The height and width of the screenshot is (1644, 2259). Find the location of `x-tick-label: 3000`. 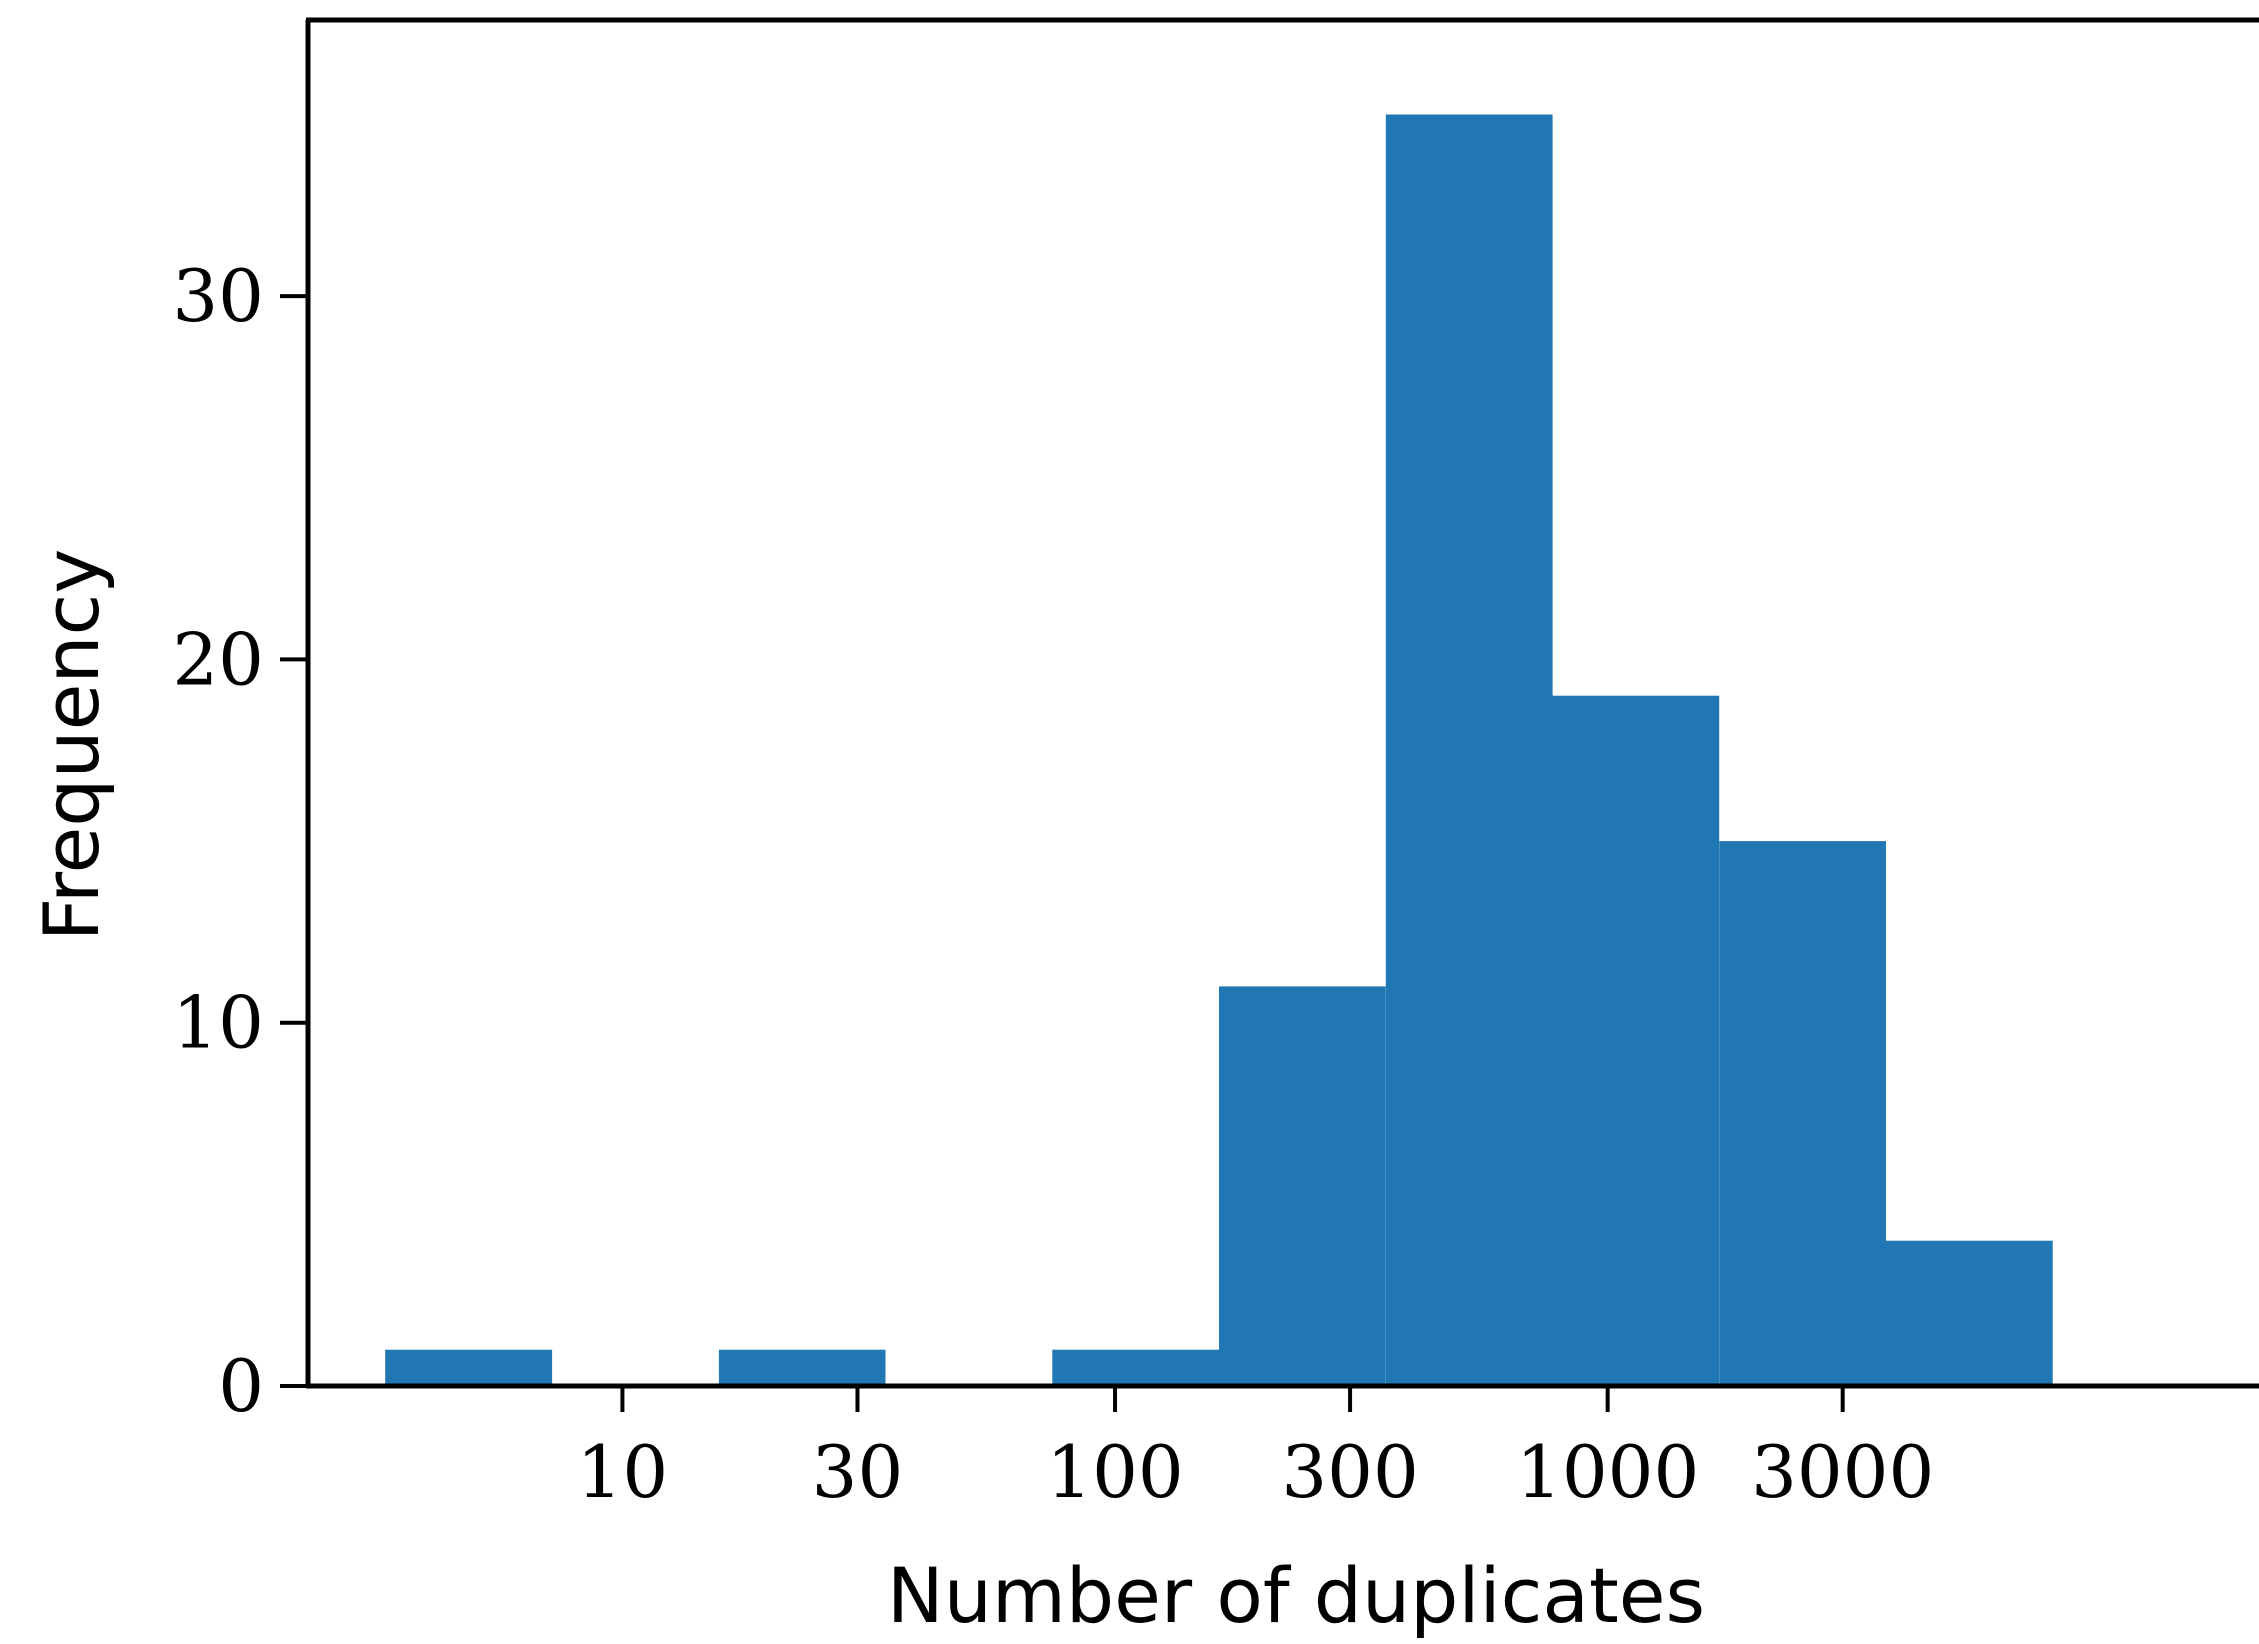

x-tick-label: 3000 is located at coordinates (1842, 1472).